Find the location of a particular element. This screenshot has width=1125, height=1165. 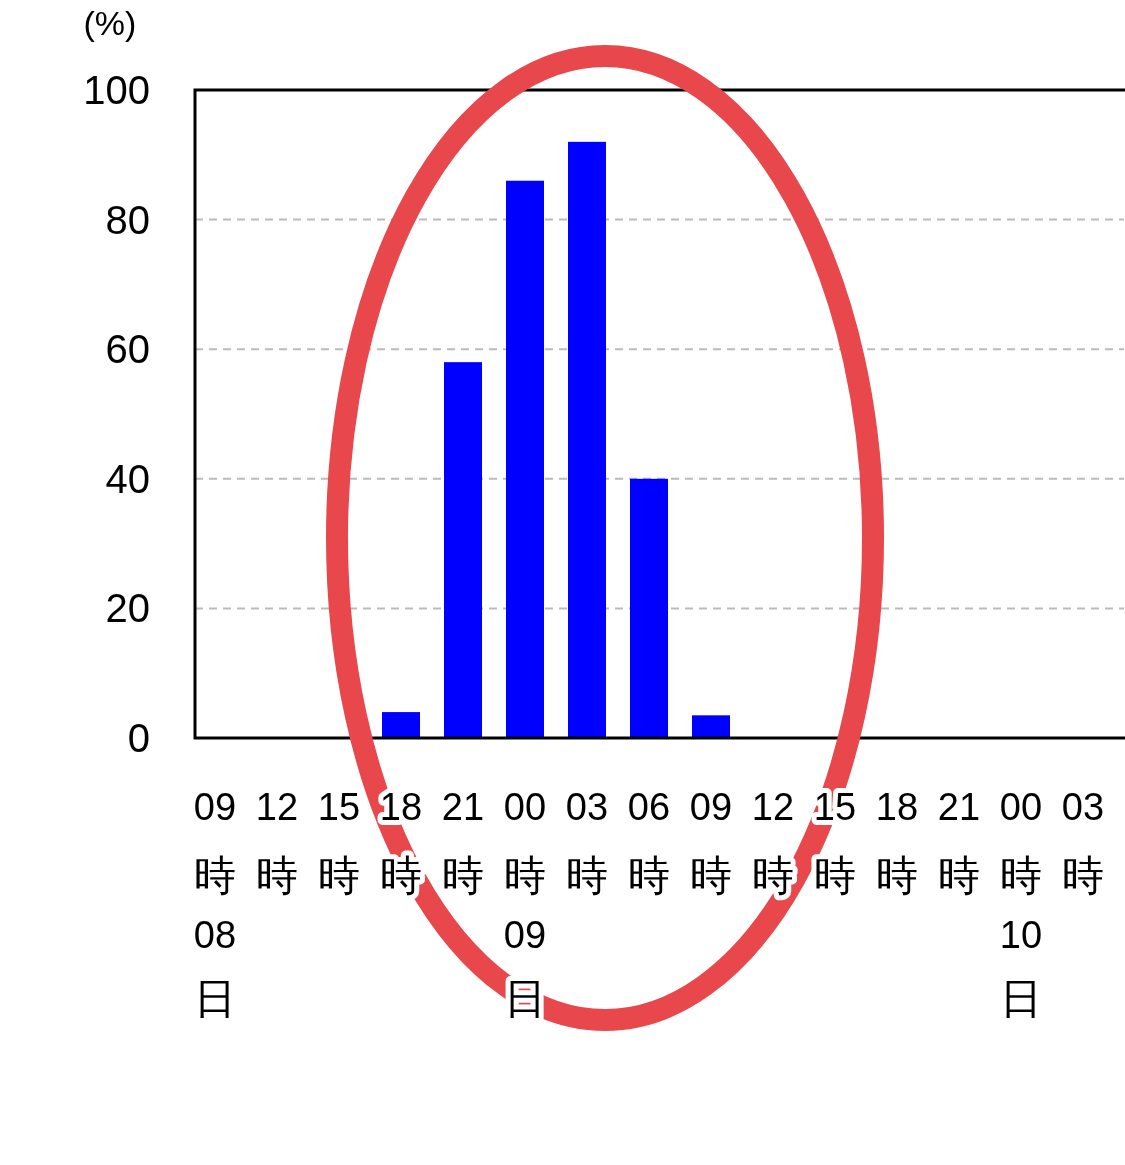

y-tick-label: 0 is located at coordinates (138, 738).